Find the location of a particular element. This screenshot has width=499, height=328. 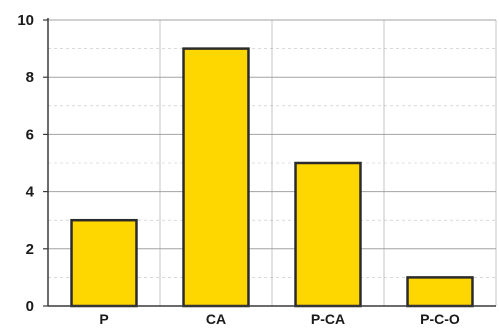

x-category-label: P-C-O is located at coordinates (440, 319).